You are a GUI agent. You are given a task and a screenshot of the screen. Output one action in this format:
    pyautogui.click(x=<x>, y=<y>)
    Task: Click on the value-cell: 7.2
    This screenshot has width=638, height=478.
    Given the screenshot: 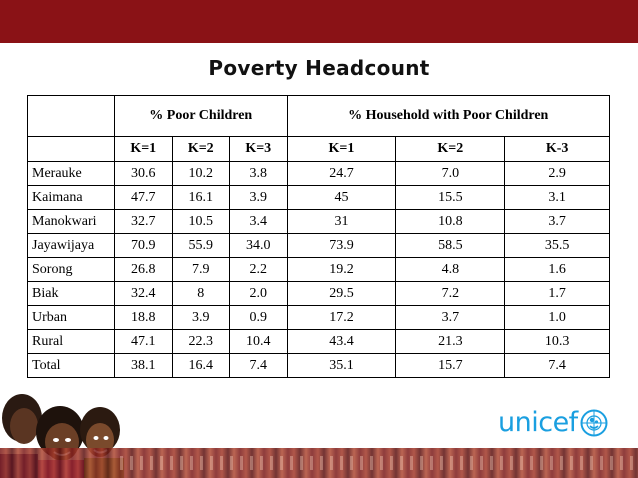 What is the action you would take?
    pyautogui.click(x=450, y=293)
    